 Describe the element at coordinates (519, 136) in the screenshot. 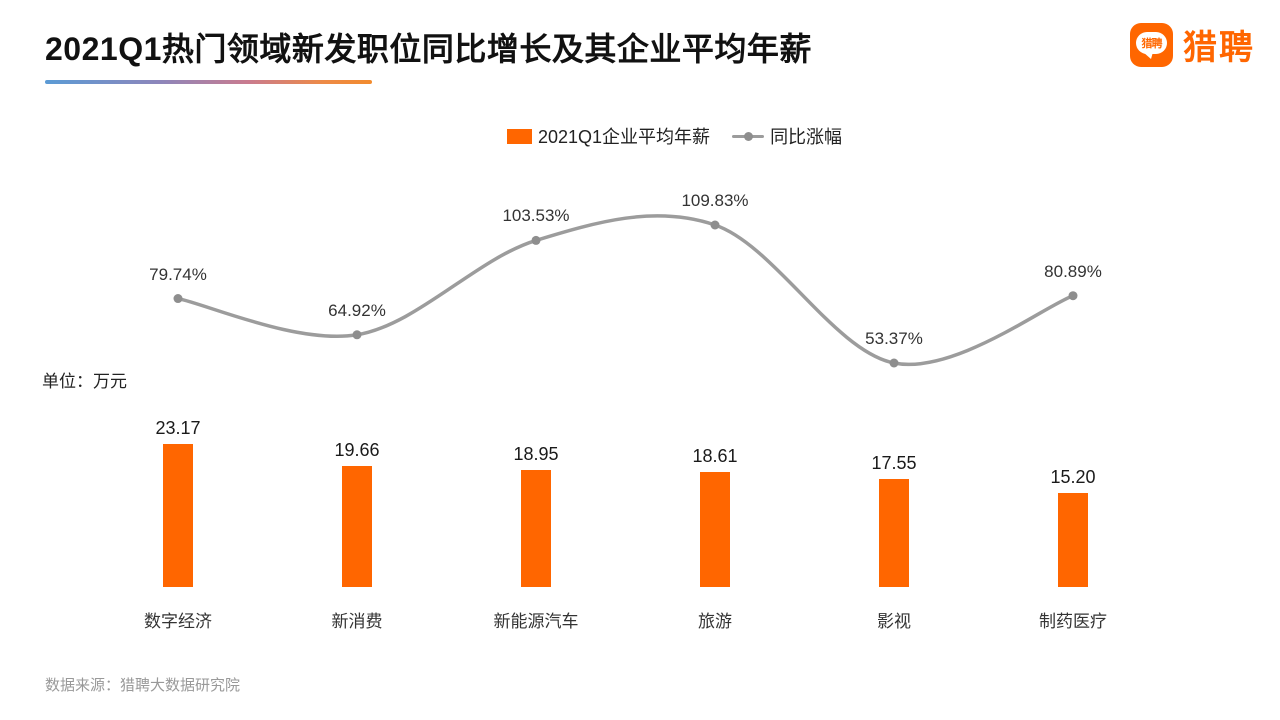

I see `legend-bar-swatch` at that location.